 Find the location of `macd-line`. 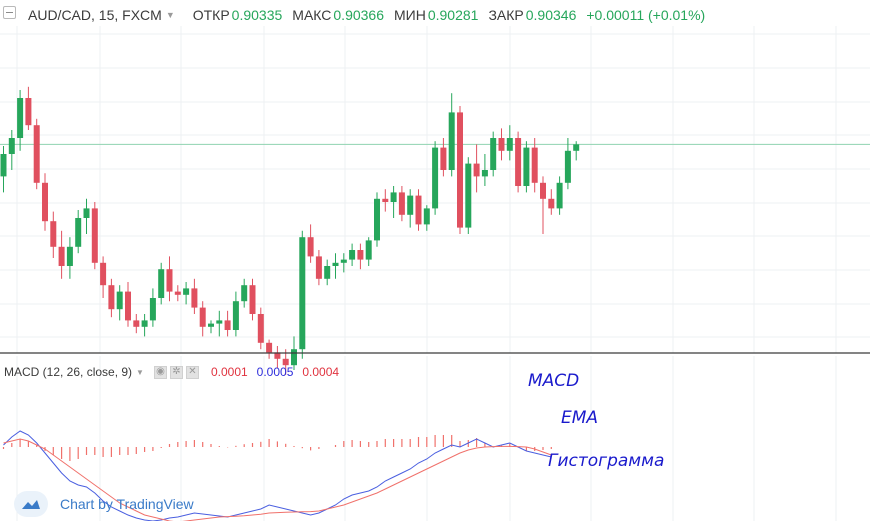

macd-line is located at coordinates (277, 475).